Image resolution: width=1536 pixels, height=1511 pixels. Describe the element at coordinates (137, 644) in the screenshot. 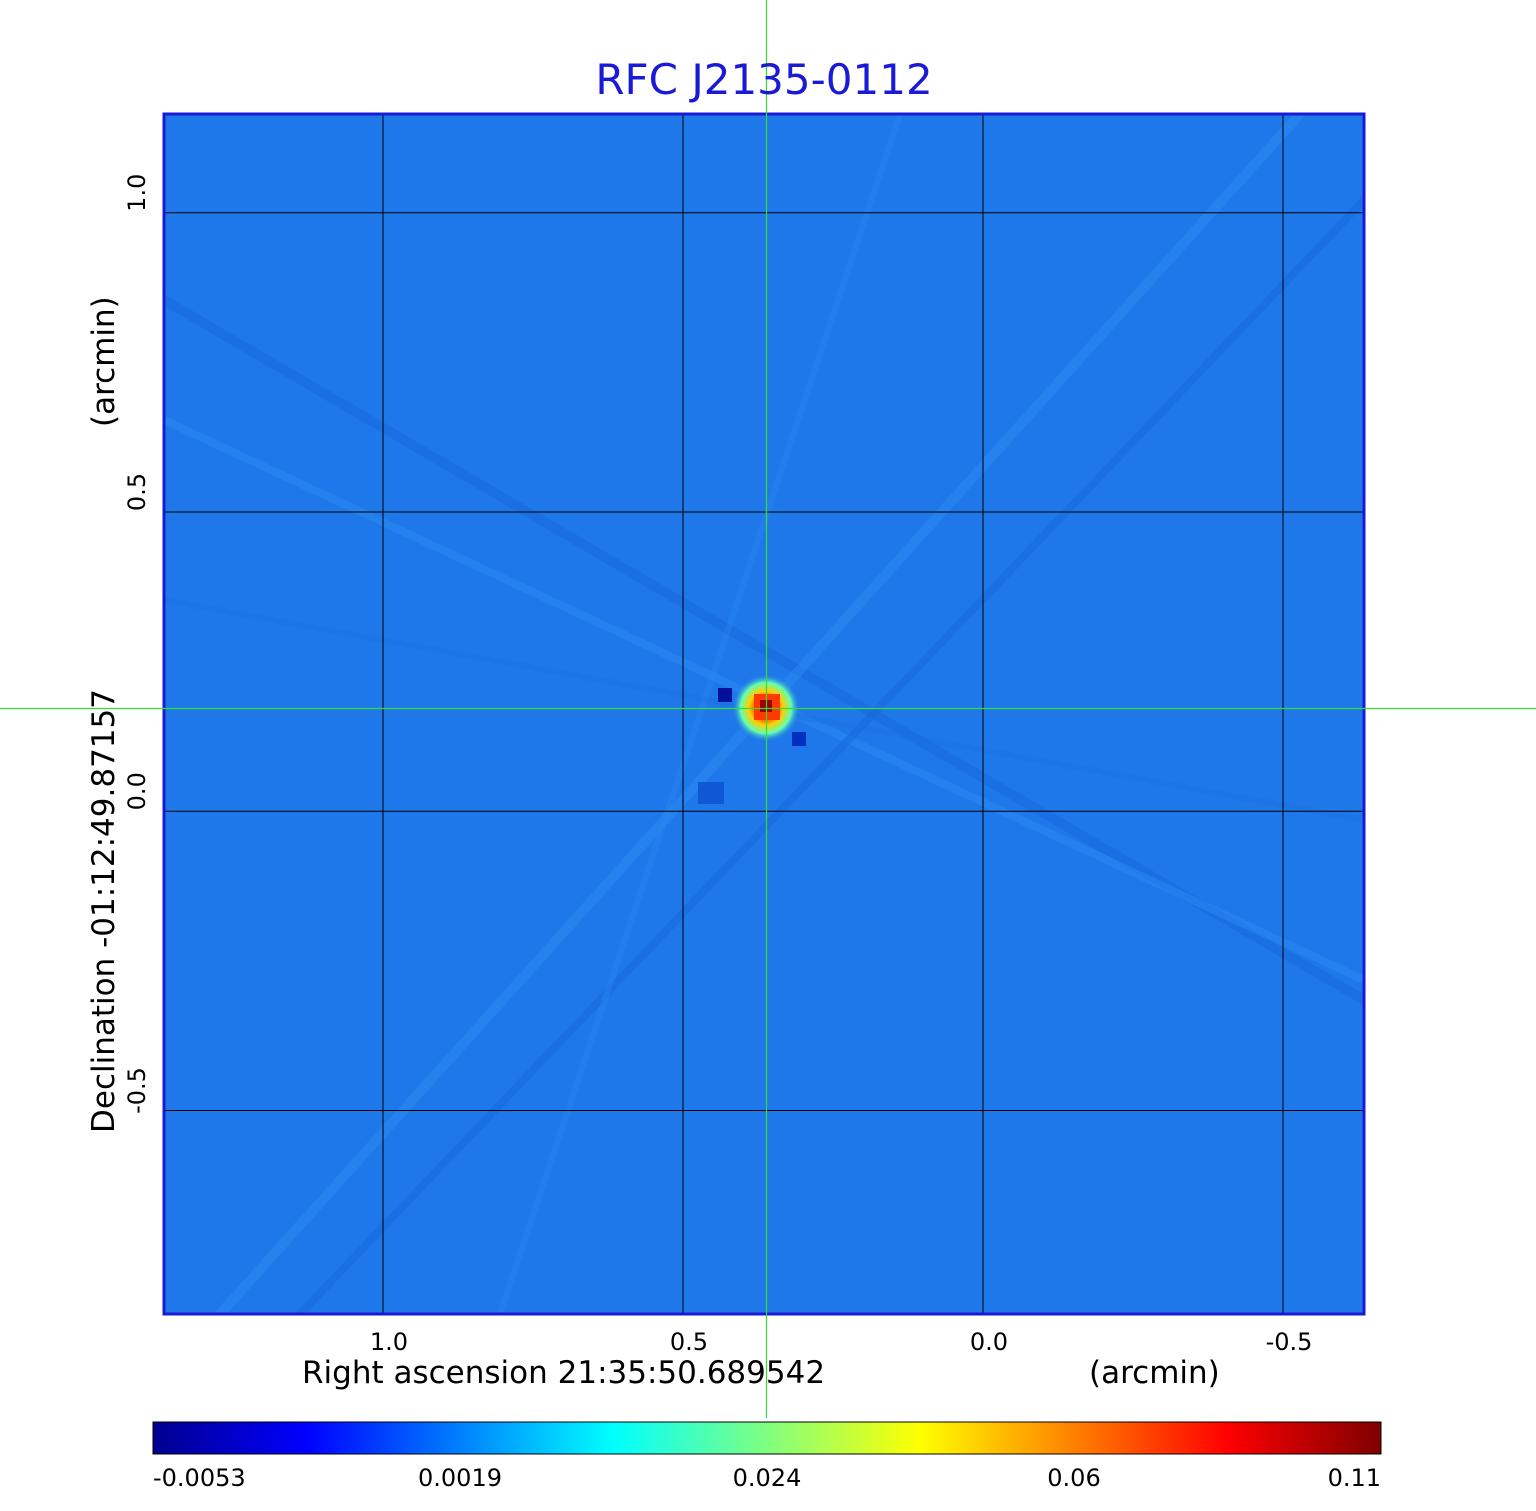

I see `y-tick-labels: 1.0 0.5 0.0 -0.5` at that location.